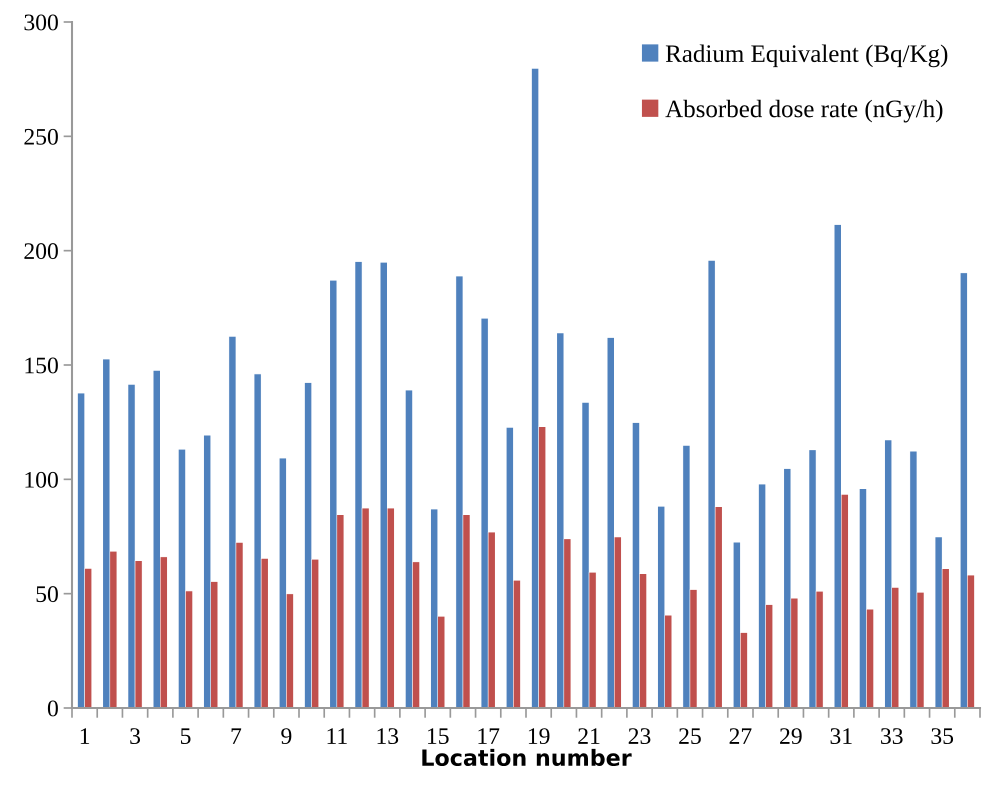 This screenshot has height=787, width=984. I want to click on y-tick-label: 300, so click(41, 22).